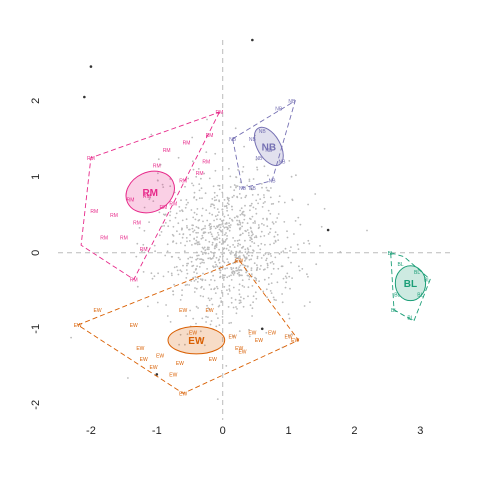  Describe the element at coordinates (427, 280) in the screenshot. I see `group-point-label: BL` at that location.